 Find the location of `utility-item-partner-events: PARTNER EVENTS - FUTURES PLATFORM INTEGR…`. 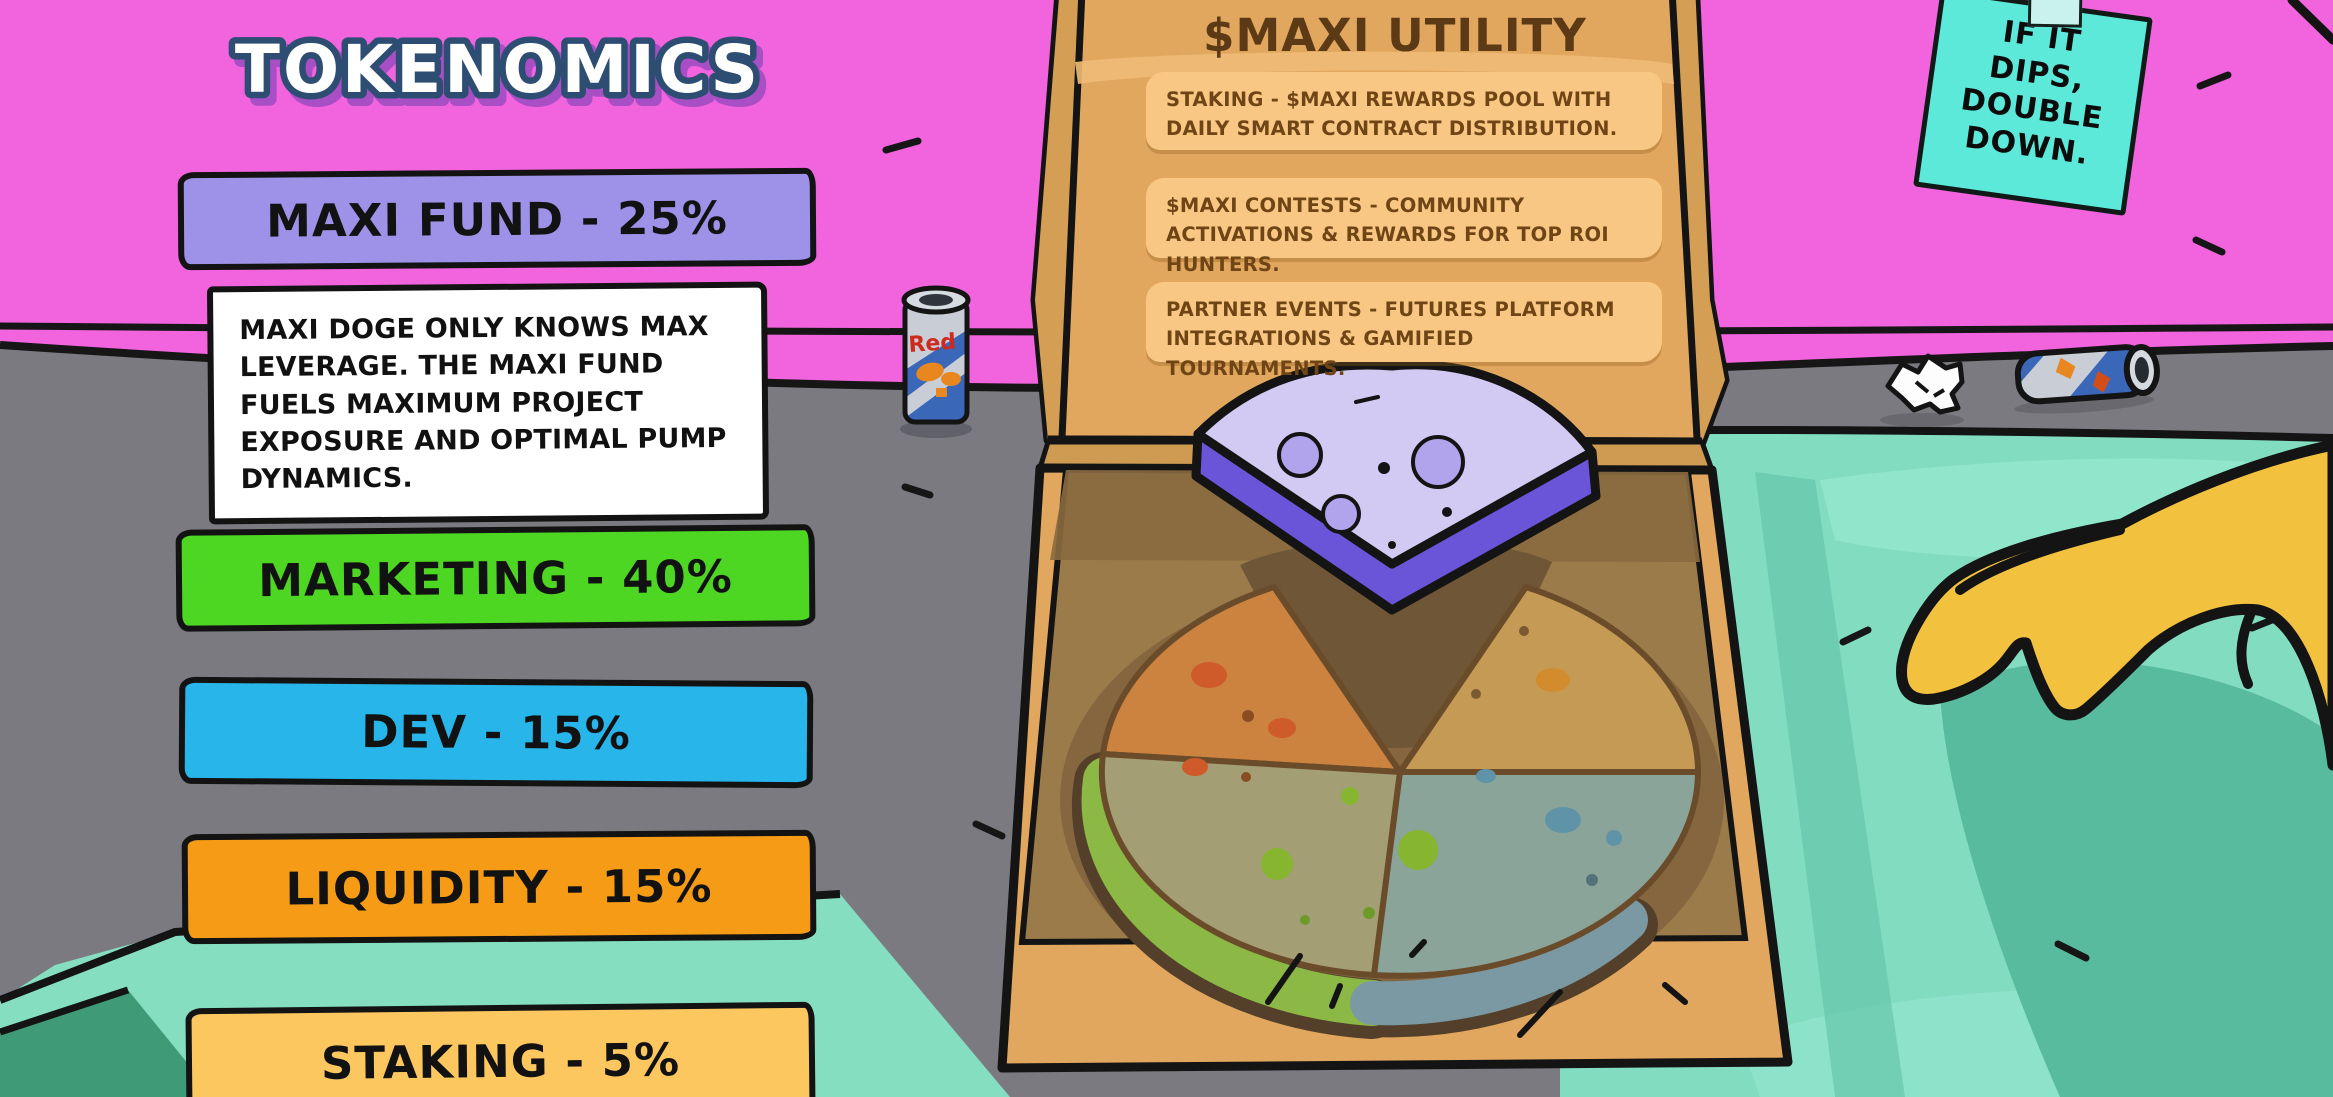

utility-item-partner-events: PARTNER EVENTS - FUTURES PLATFORM INTEGR… is located at coordinates (1404, 331).